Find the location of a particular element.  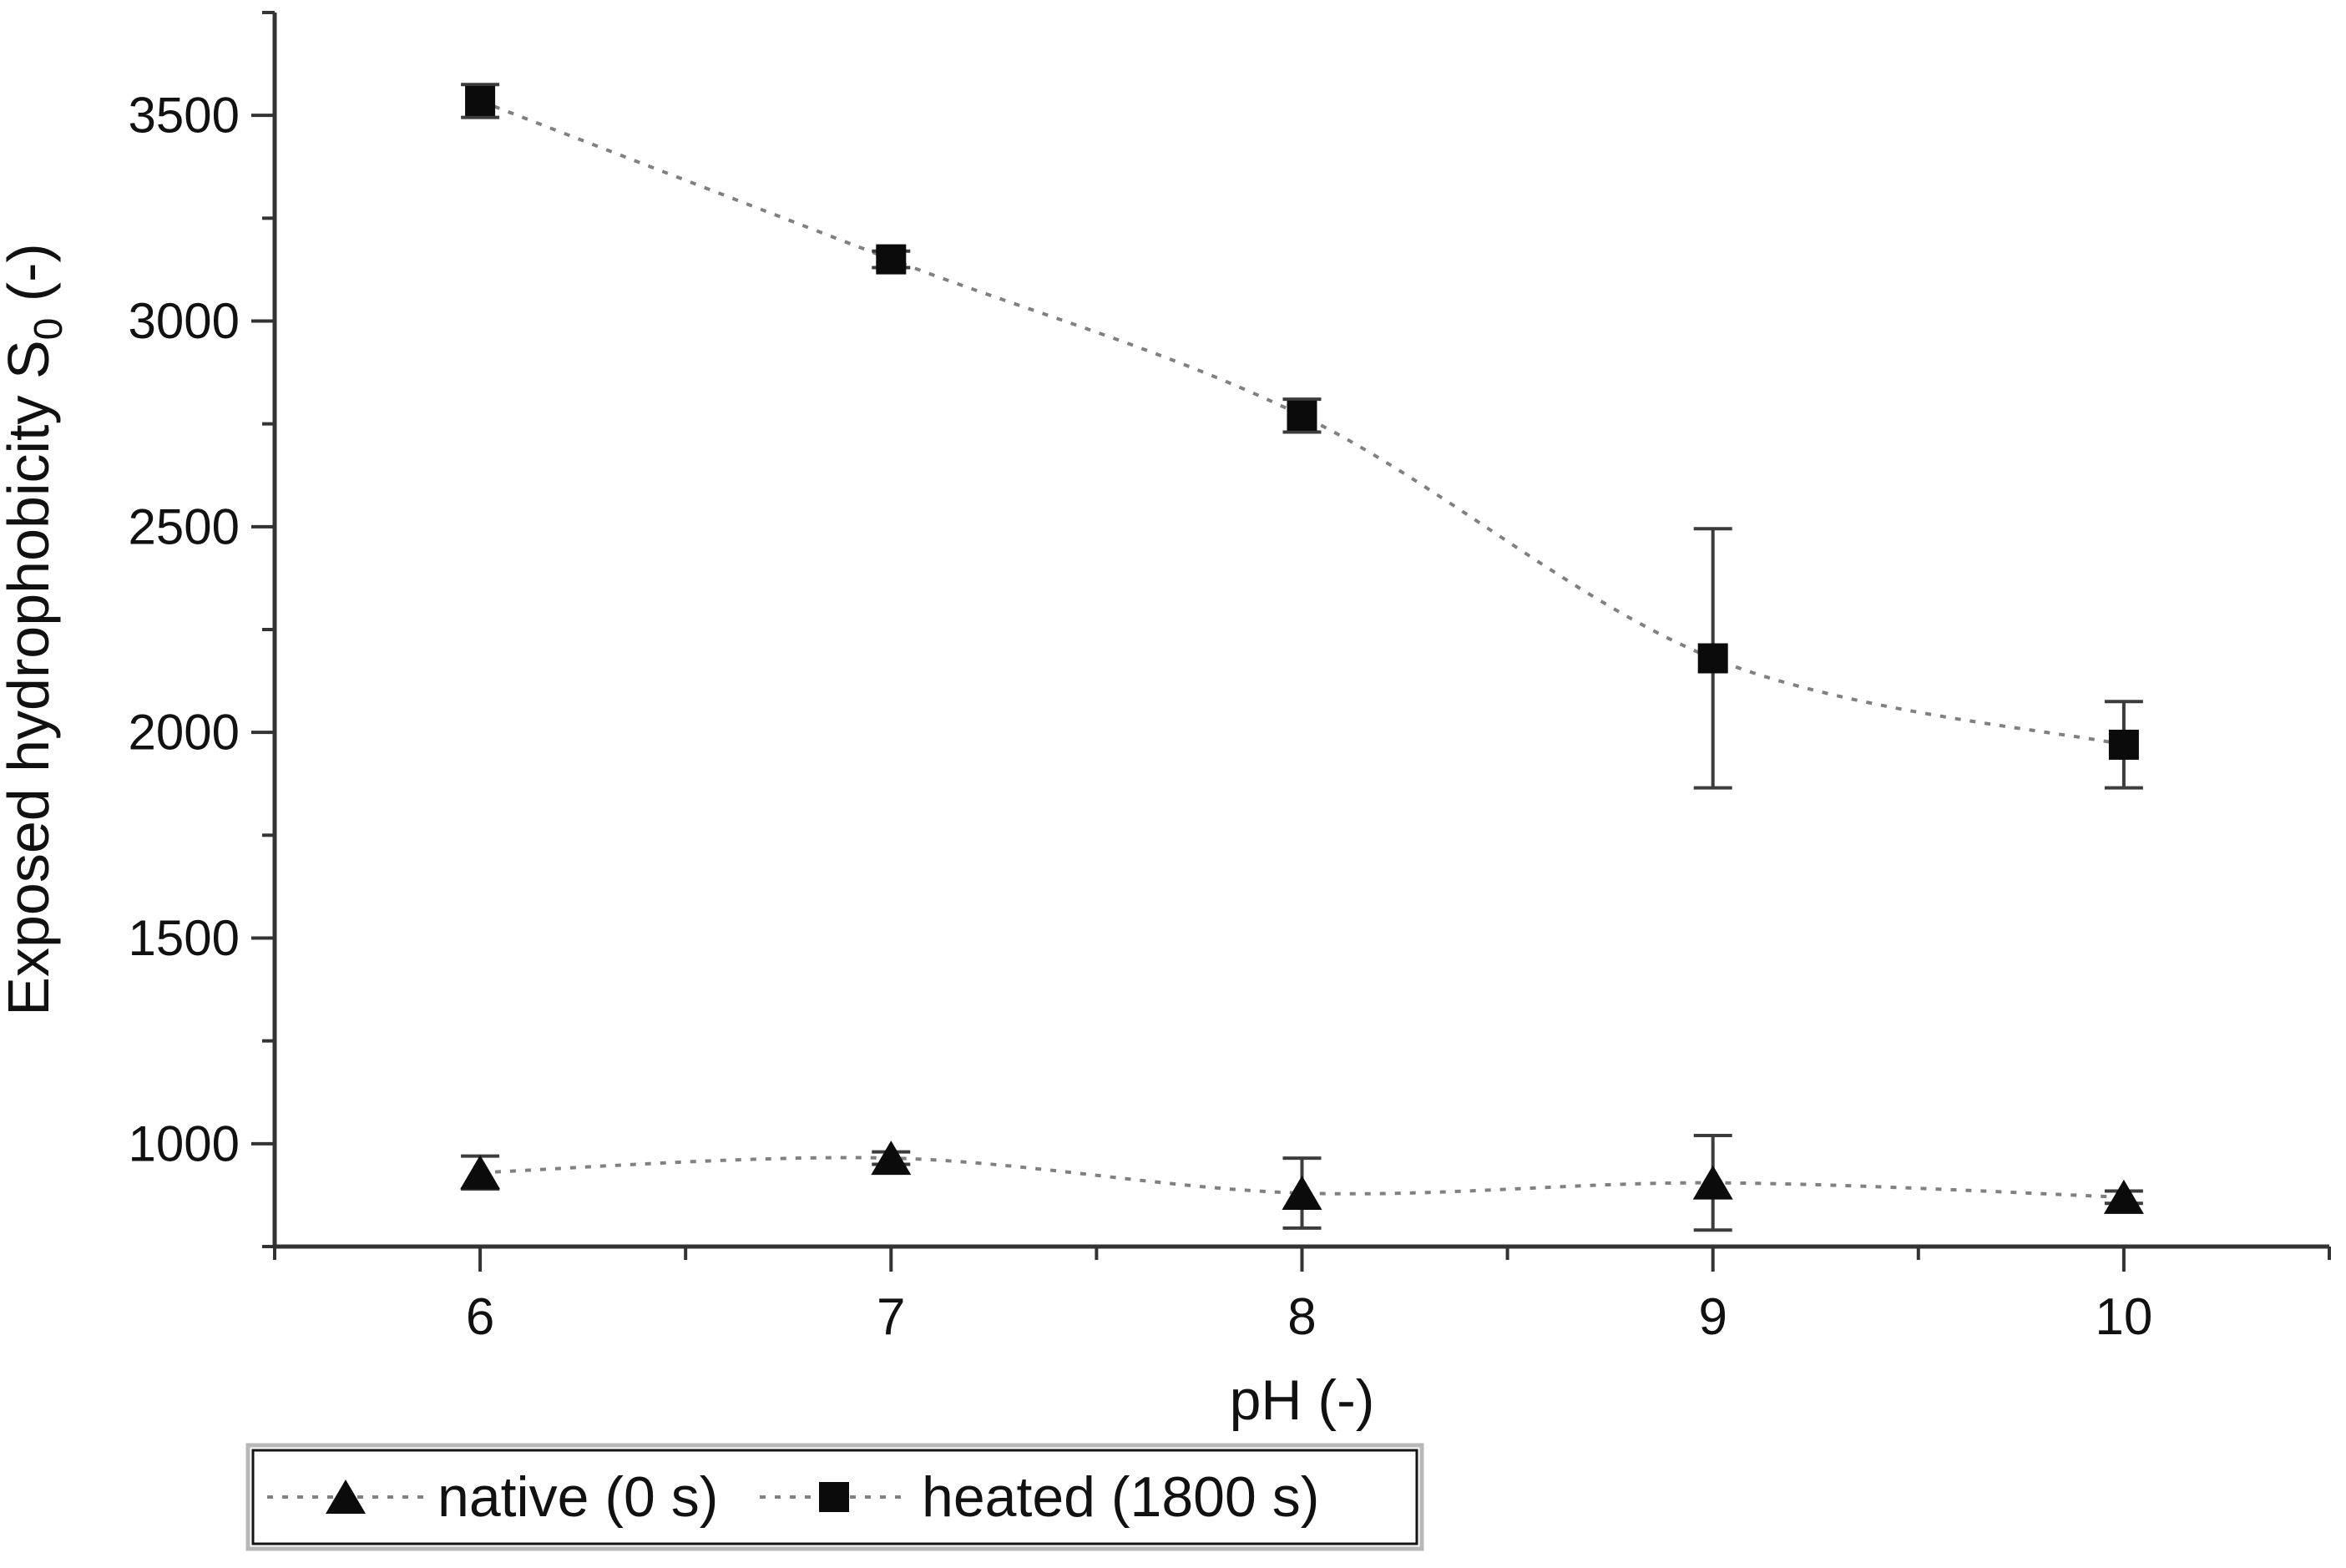

x-axis-title: pH (-) is located at coordinates (1302, 1400).